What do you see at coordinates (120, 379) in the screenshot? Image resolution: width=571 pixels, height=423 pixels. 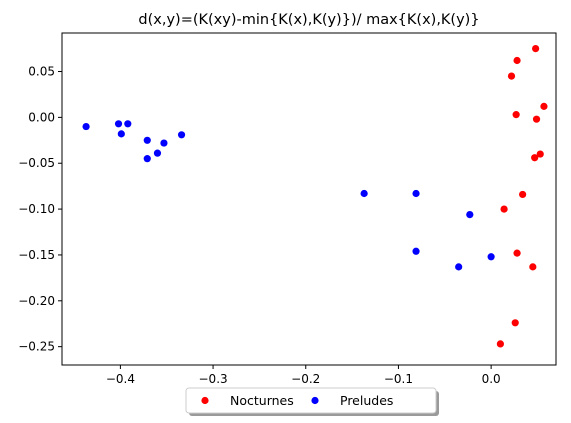 I see `x-tick-label-0: −0.4` at bounding box center [120, 379].